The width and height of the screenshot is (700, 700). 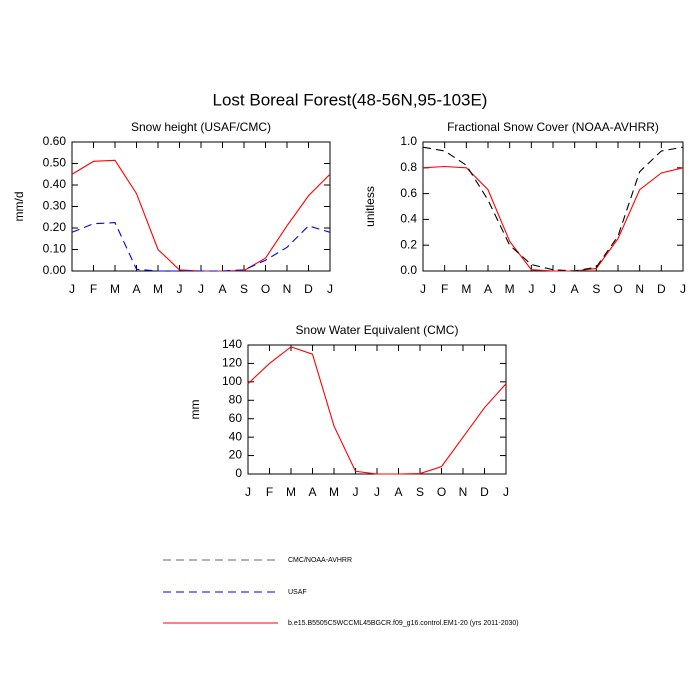 What do you see at coordinates (55, 184) in the screenshot?
I see `y-tick-label: 0.40` at bounding box center [55, 184].